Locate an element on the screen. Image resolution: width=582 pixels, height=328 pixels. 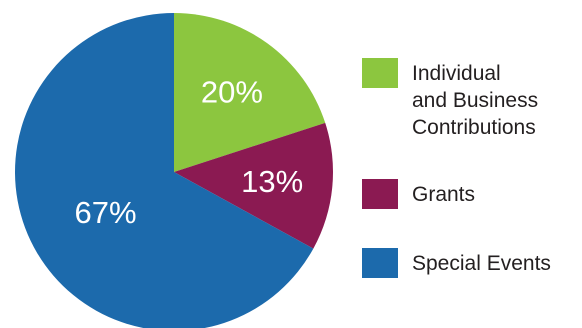
legend-label-line: Grants is located at coordinates (443, 194).